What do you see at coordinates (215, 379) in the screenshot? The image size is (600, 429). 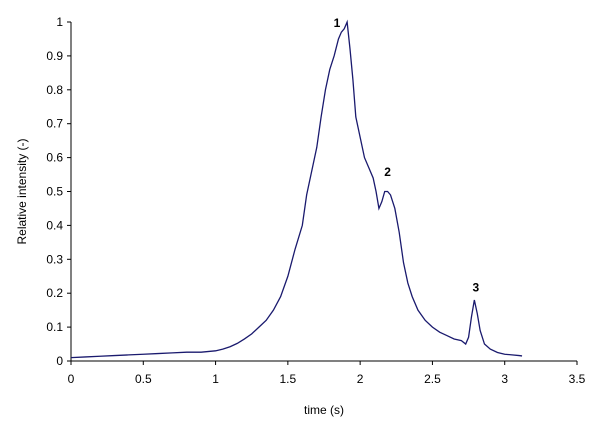 I see `x-tick-label: 1` at bounding box center [215, 379].